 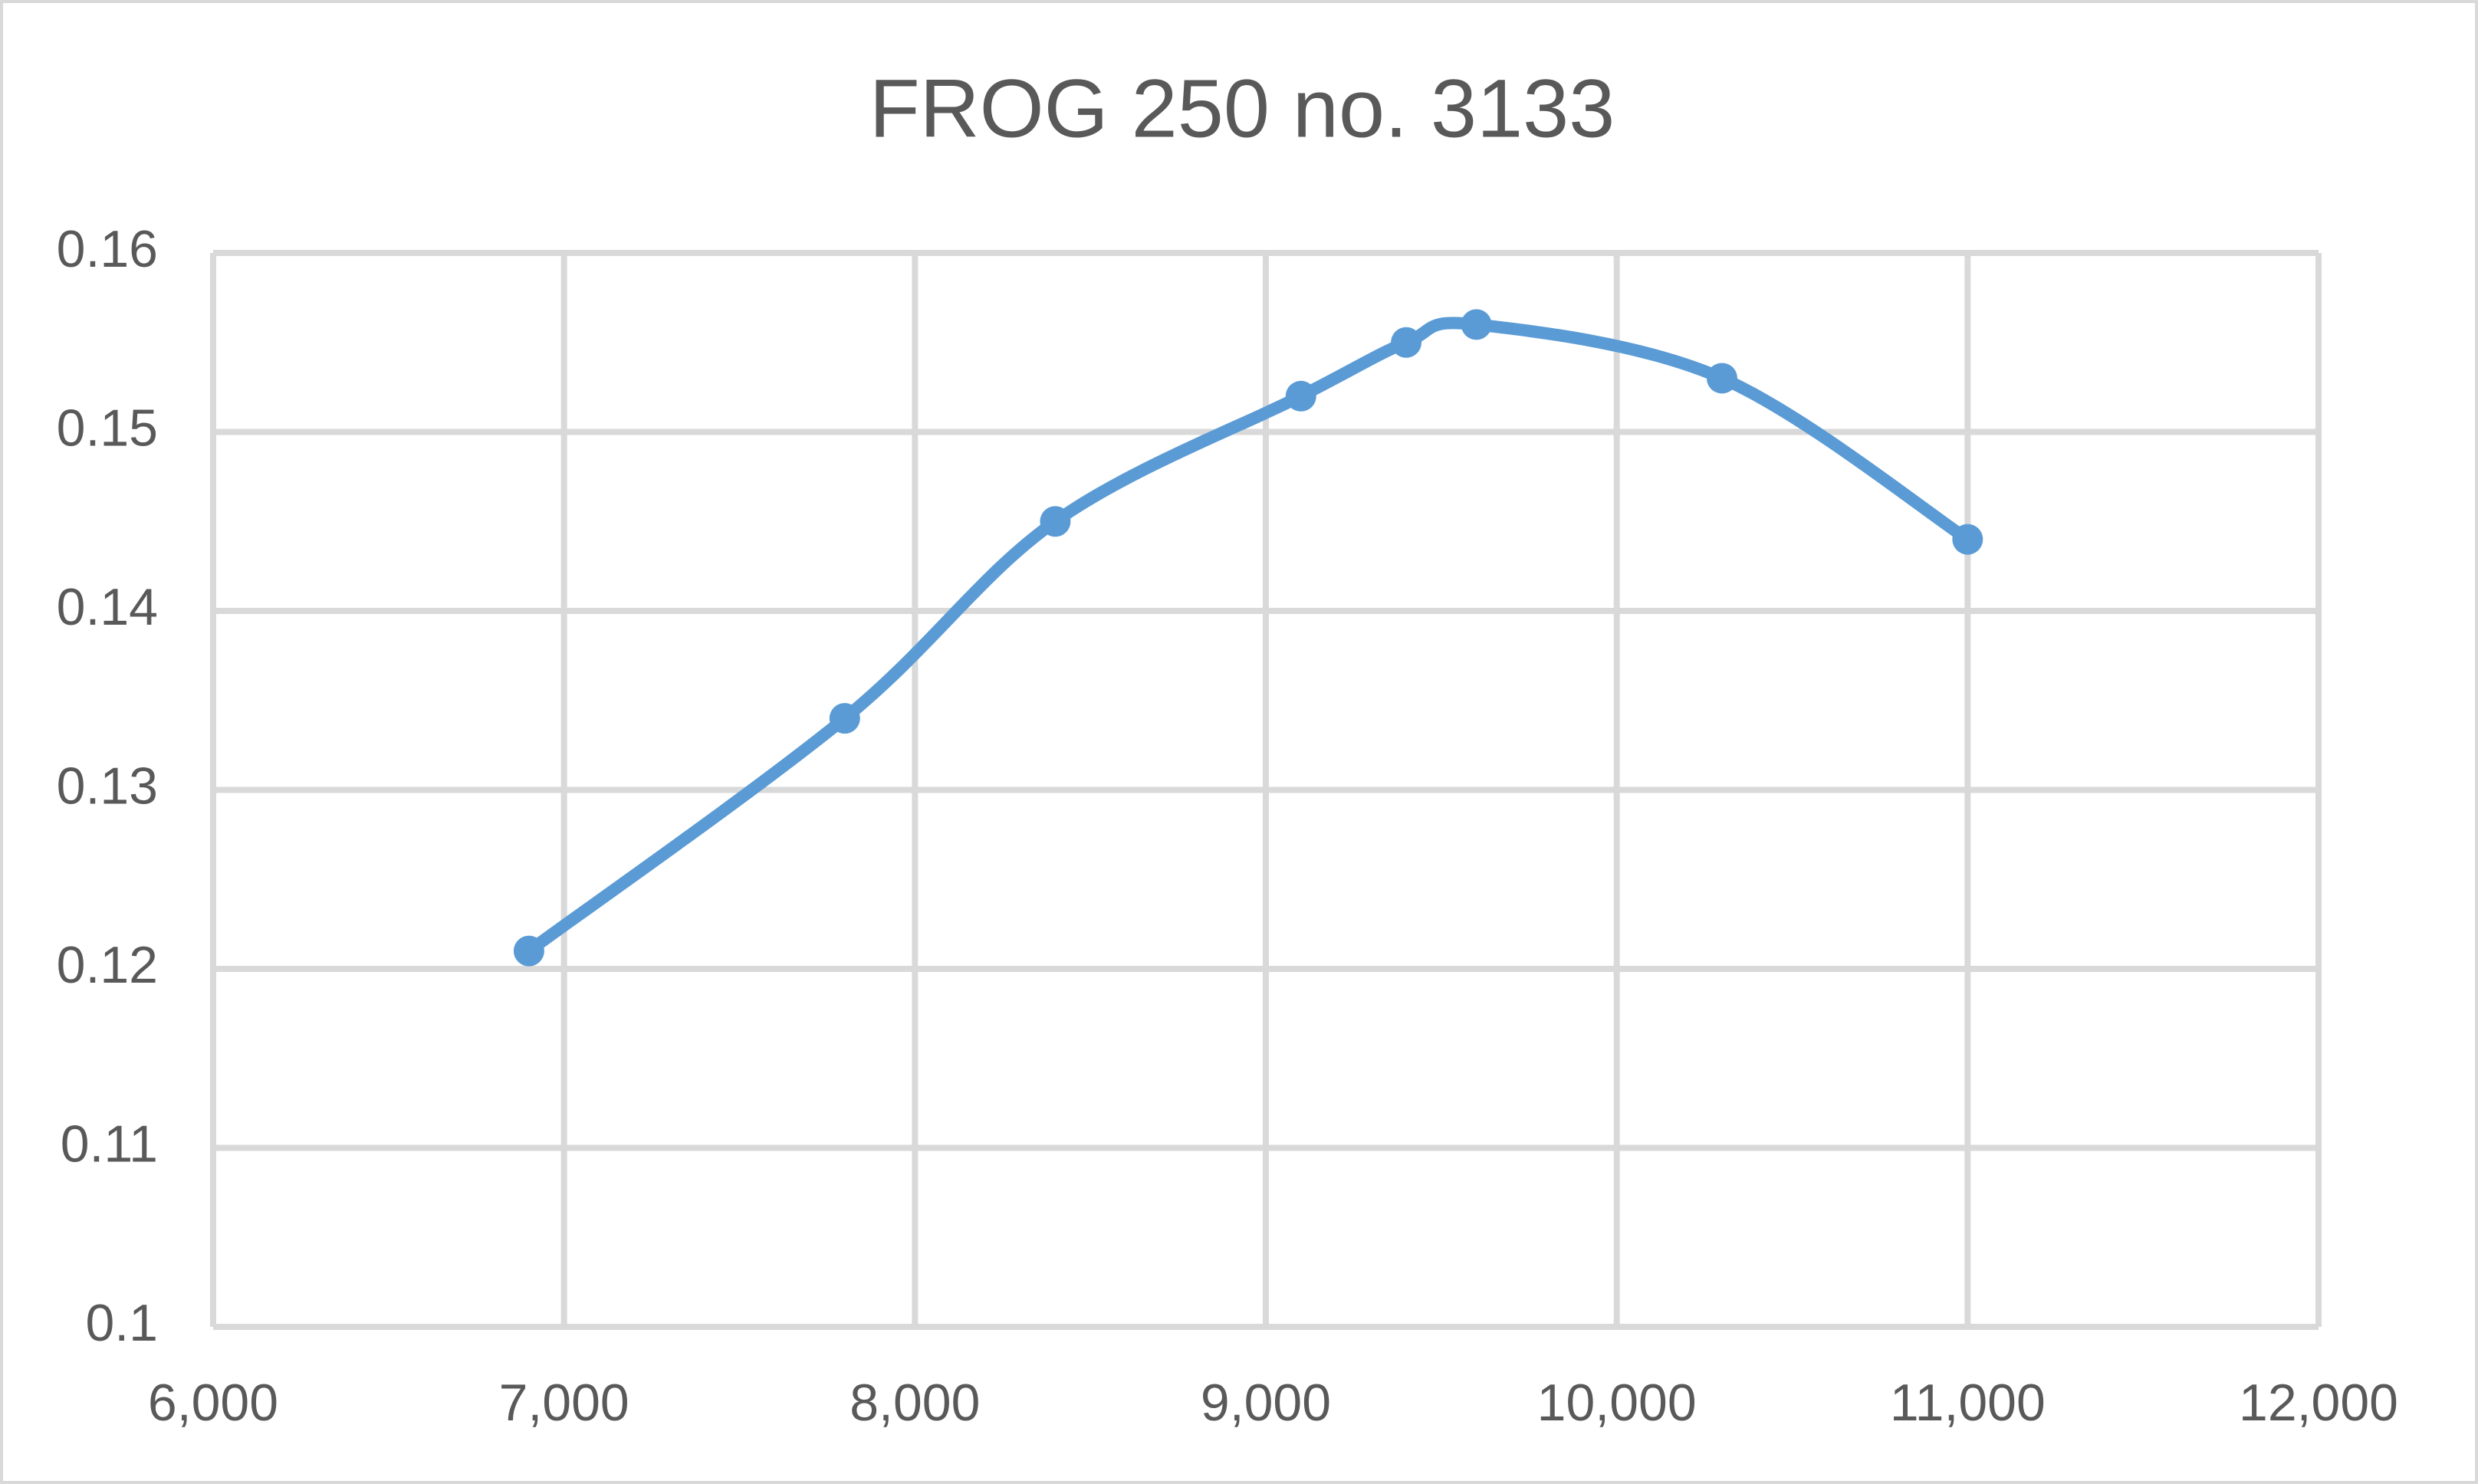 What do you see at coordinates (564, 1403) in the screenshot?
I see `x-tick-label: 7,000` at bounding box center [564, 1403].